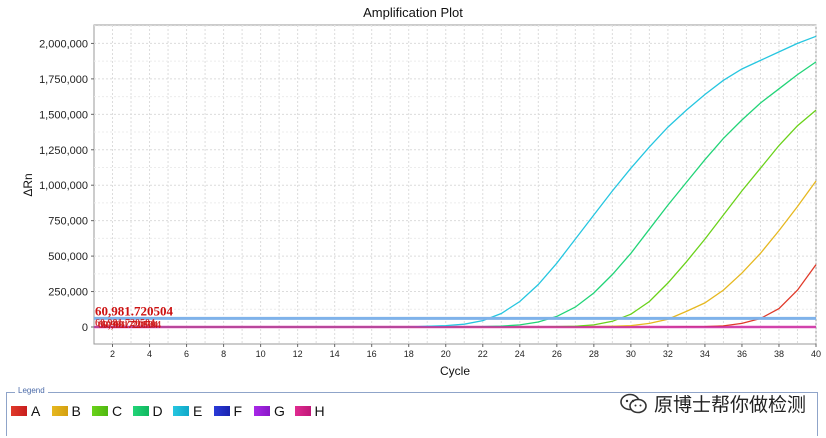  What do you see at coordinates (63, 80) in the screenshot?
I see `y-tick-label: 1,750,000` at bounding box center [63, 80].